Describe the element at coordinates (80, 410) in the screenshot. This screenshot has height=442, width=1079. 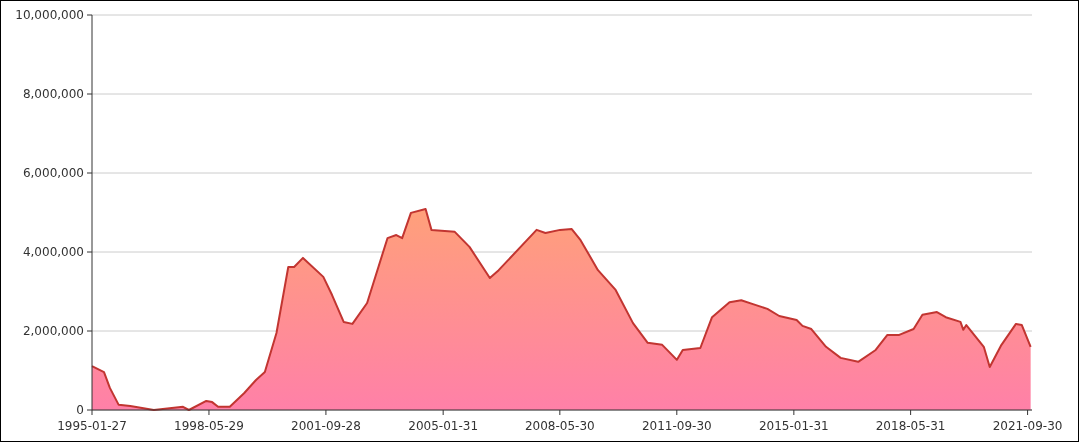
I see `y-tick-label: 0` at that location.